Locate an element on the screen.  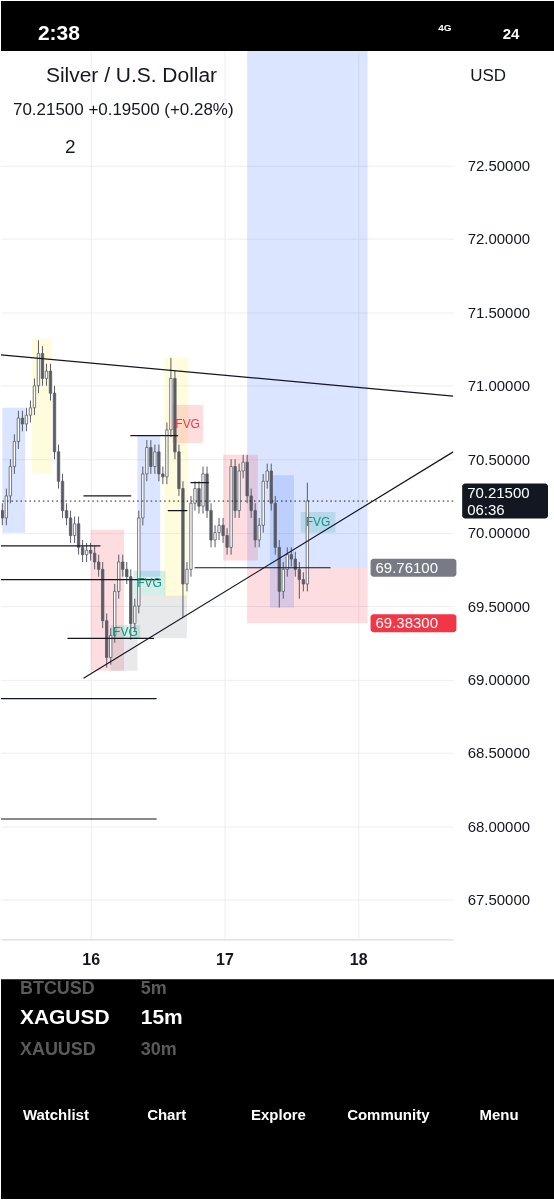
y-tick-label: 69.00000 is located at coordinates (499, 679).